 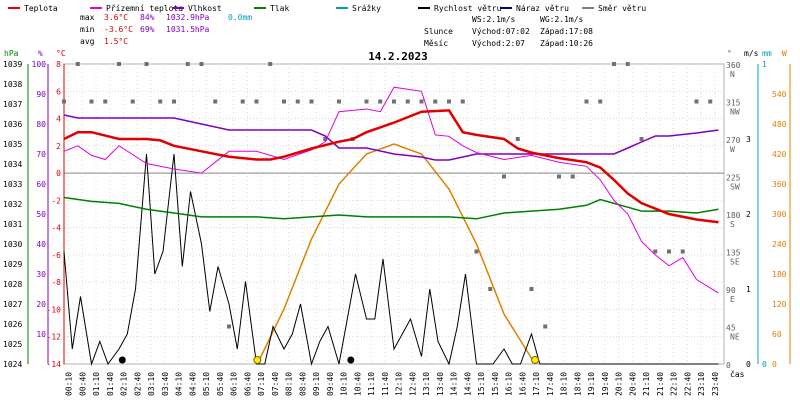 I want to click on tick-x: 21:10, so click(x=646, y=384).